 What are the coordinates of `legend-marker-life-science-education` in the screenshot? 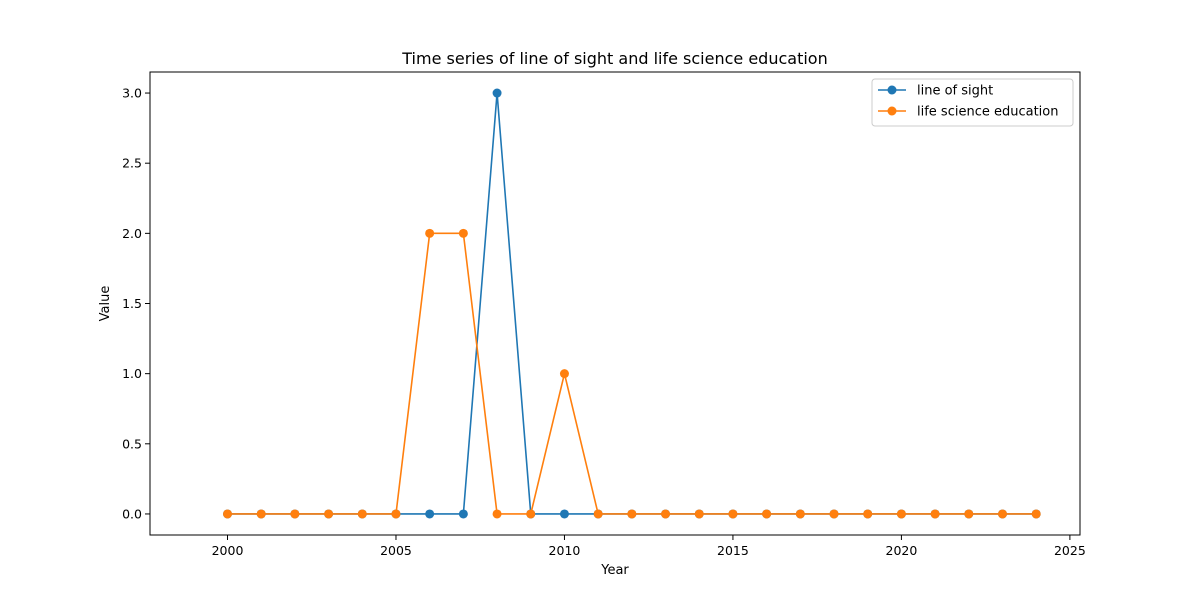 It's located at (892, 111).